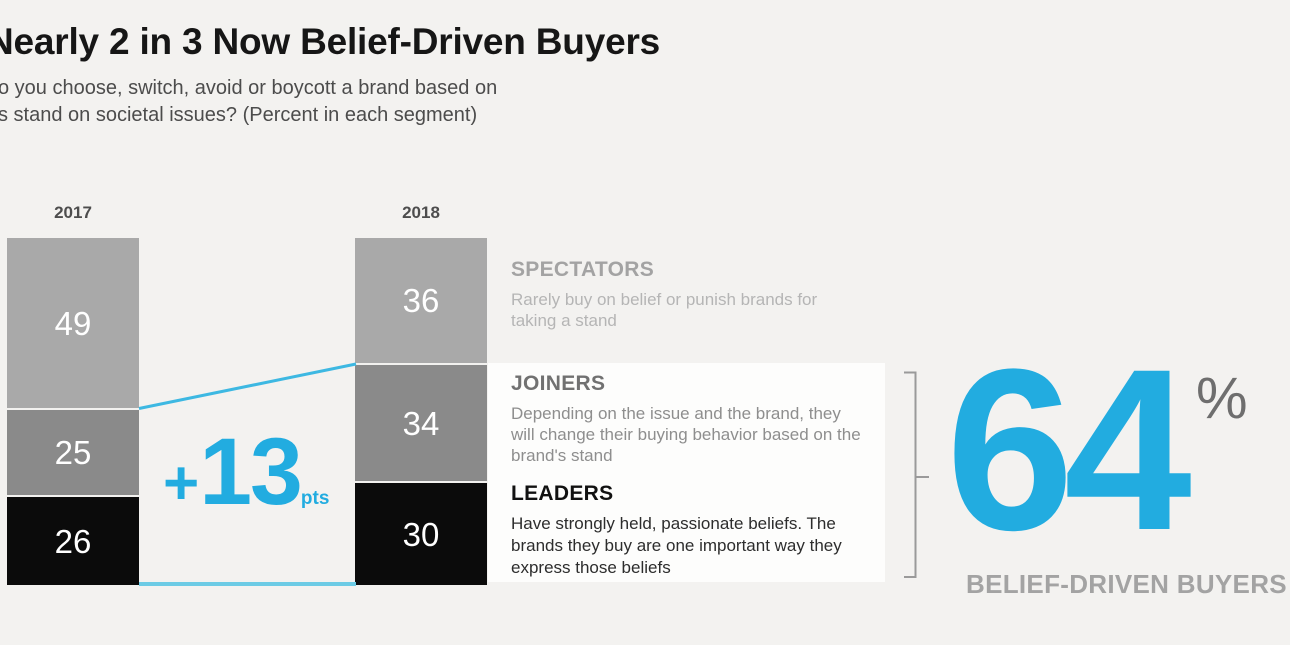 Image resolution: width=1290 pixels, height=645 pixels. I want to click on segment-value-spectators-2018: 36, so click(421, 300).